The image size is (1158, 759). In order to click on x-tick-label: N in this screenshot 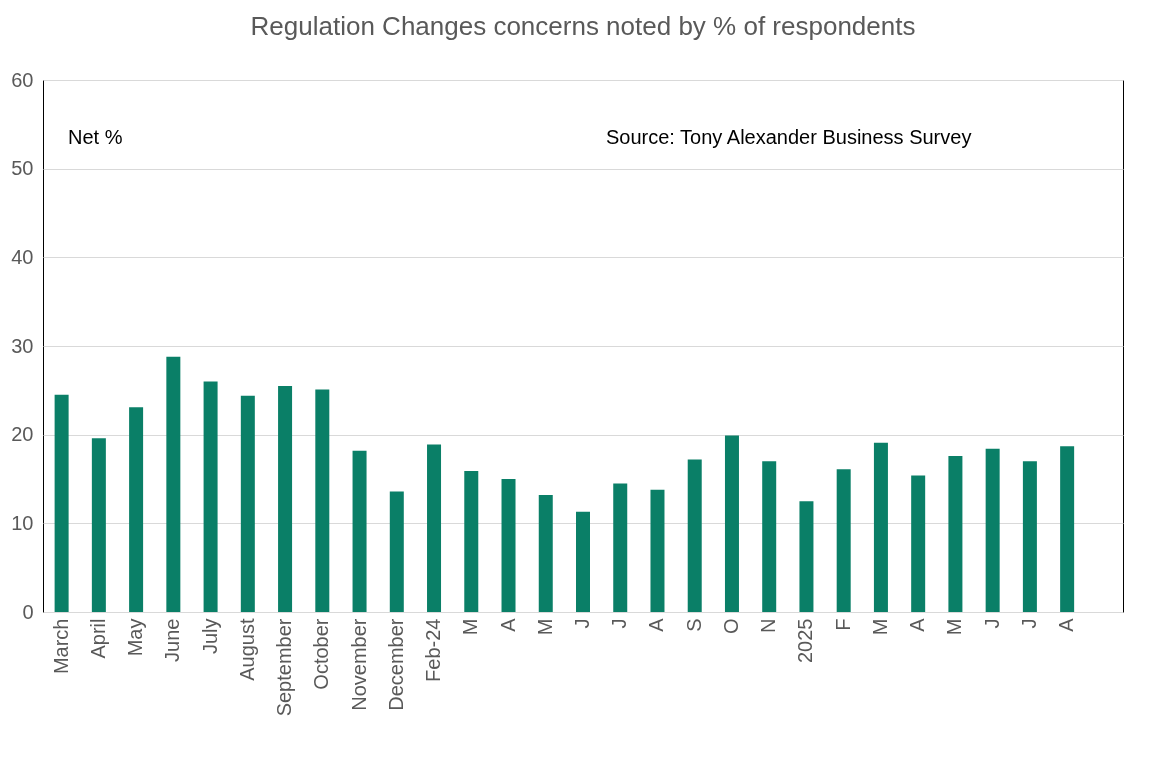, I will do `click(768, 625)`.